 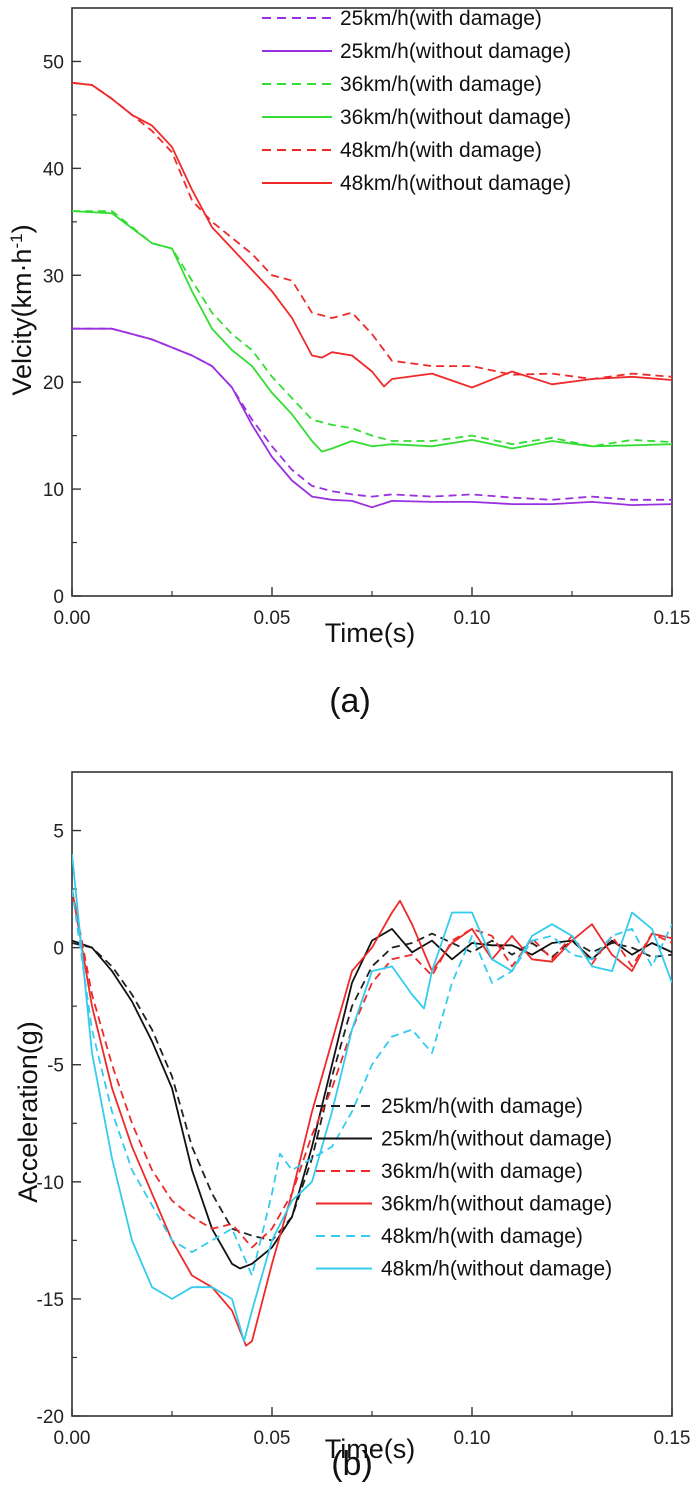 What do you see at coordinates (22, 322) in the screenshot?
I see `y-axis-label-main: Velcity(km·h` at bounding box center [22, 322].